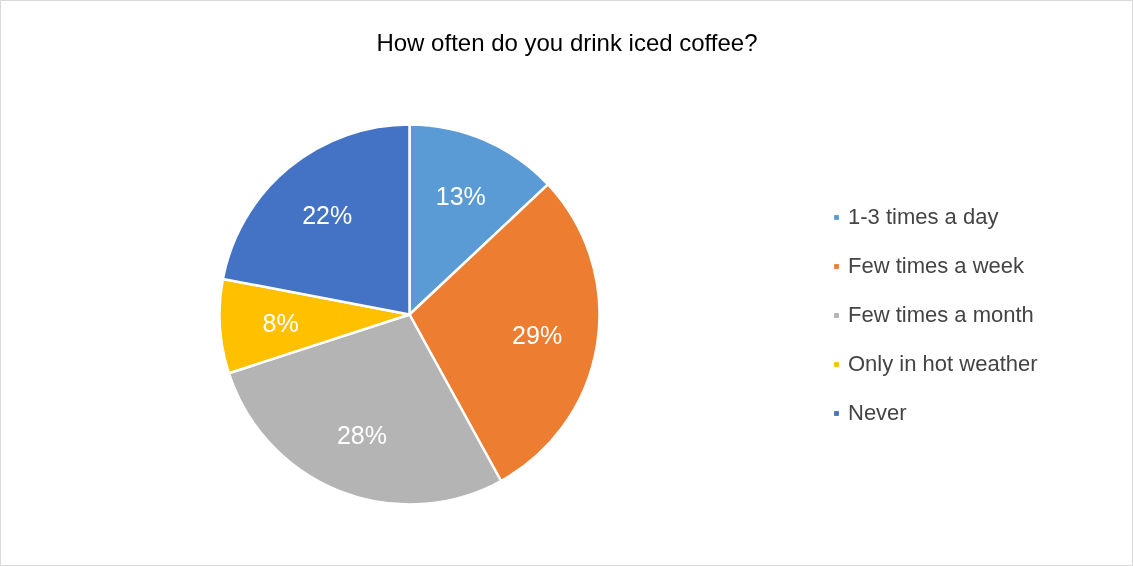  Describe the element at coordinates (877, 413) in the screenshot. I see `legend-label: Never` at that location.